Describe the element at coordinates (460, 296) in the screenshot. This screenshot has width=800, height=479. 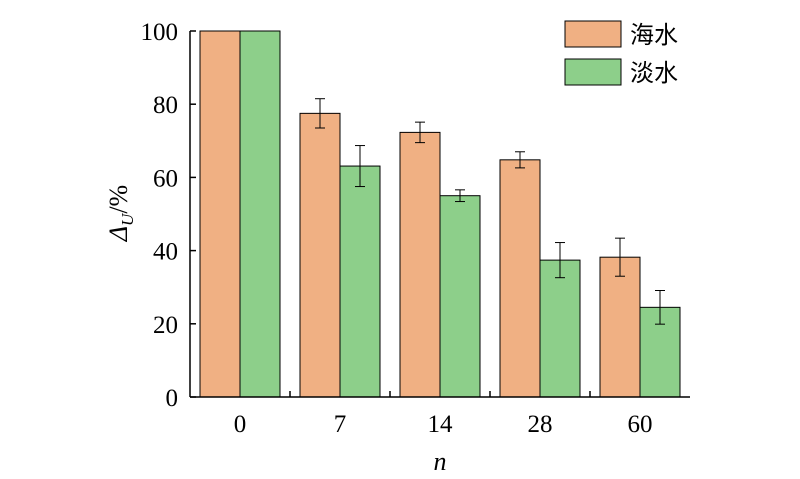
I see `bar-淡水-14` at that location.